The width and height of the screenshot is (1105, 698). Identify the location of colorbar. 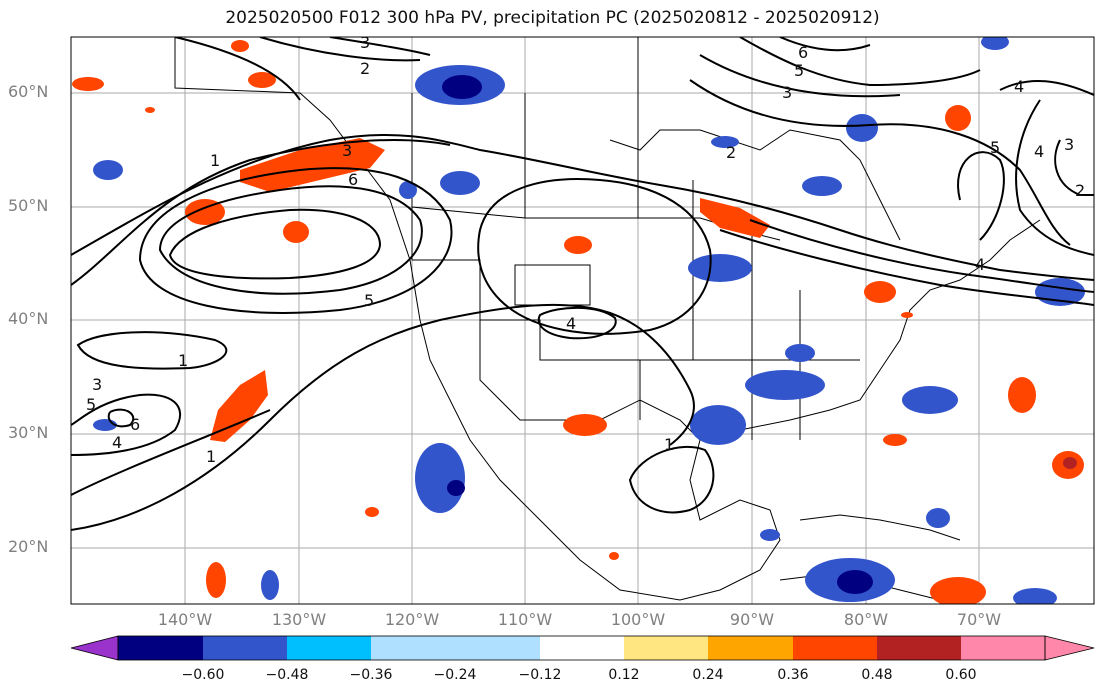
(582, 648).